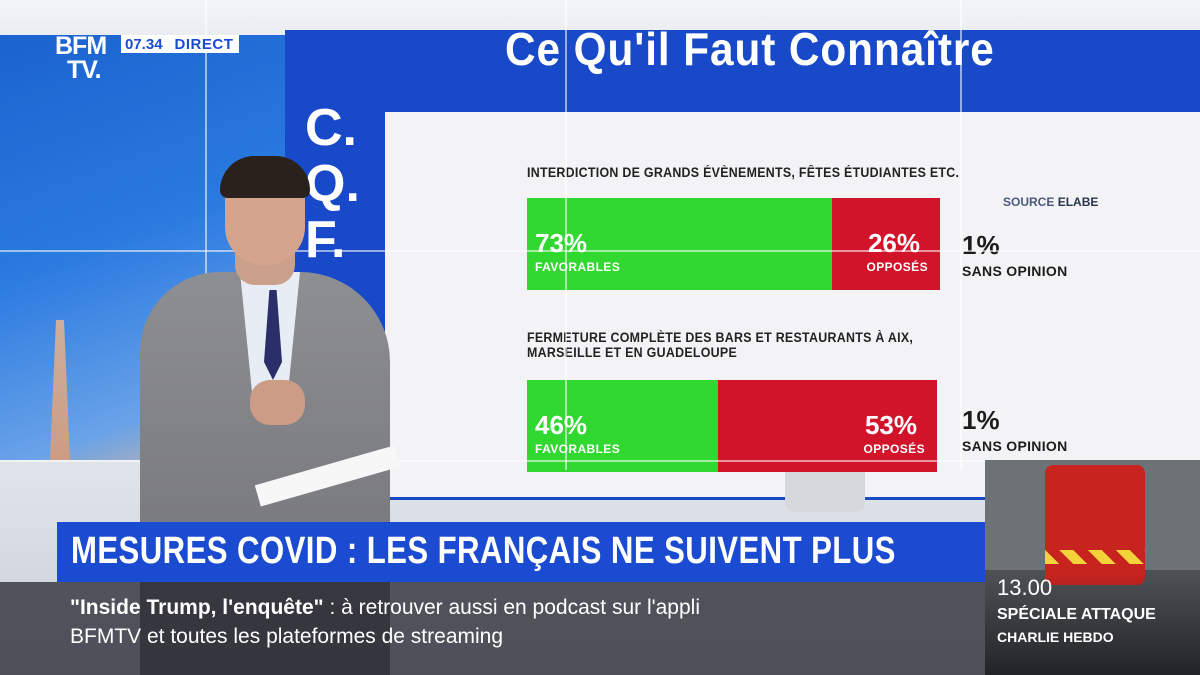  What do you see at coordinates (1015, 254) in the screenshot?
I see `no-opinion-1: 1% SANS OPINION` at bounding box center [1015, 254].